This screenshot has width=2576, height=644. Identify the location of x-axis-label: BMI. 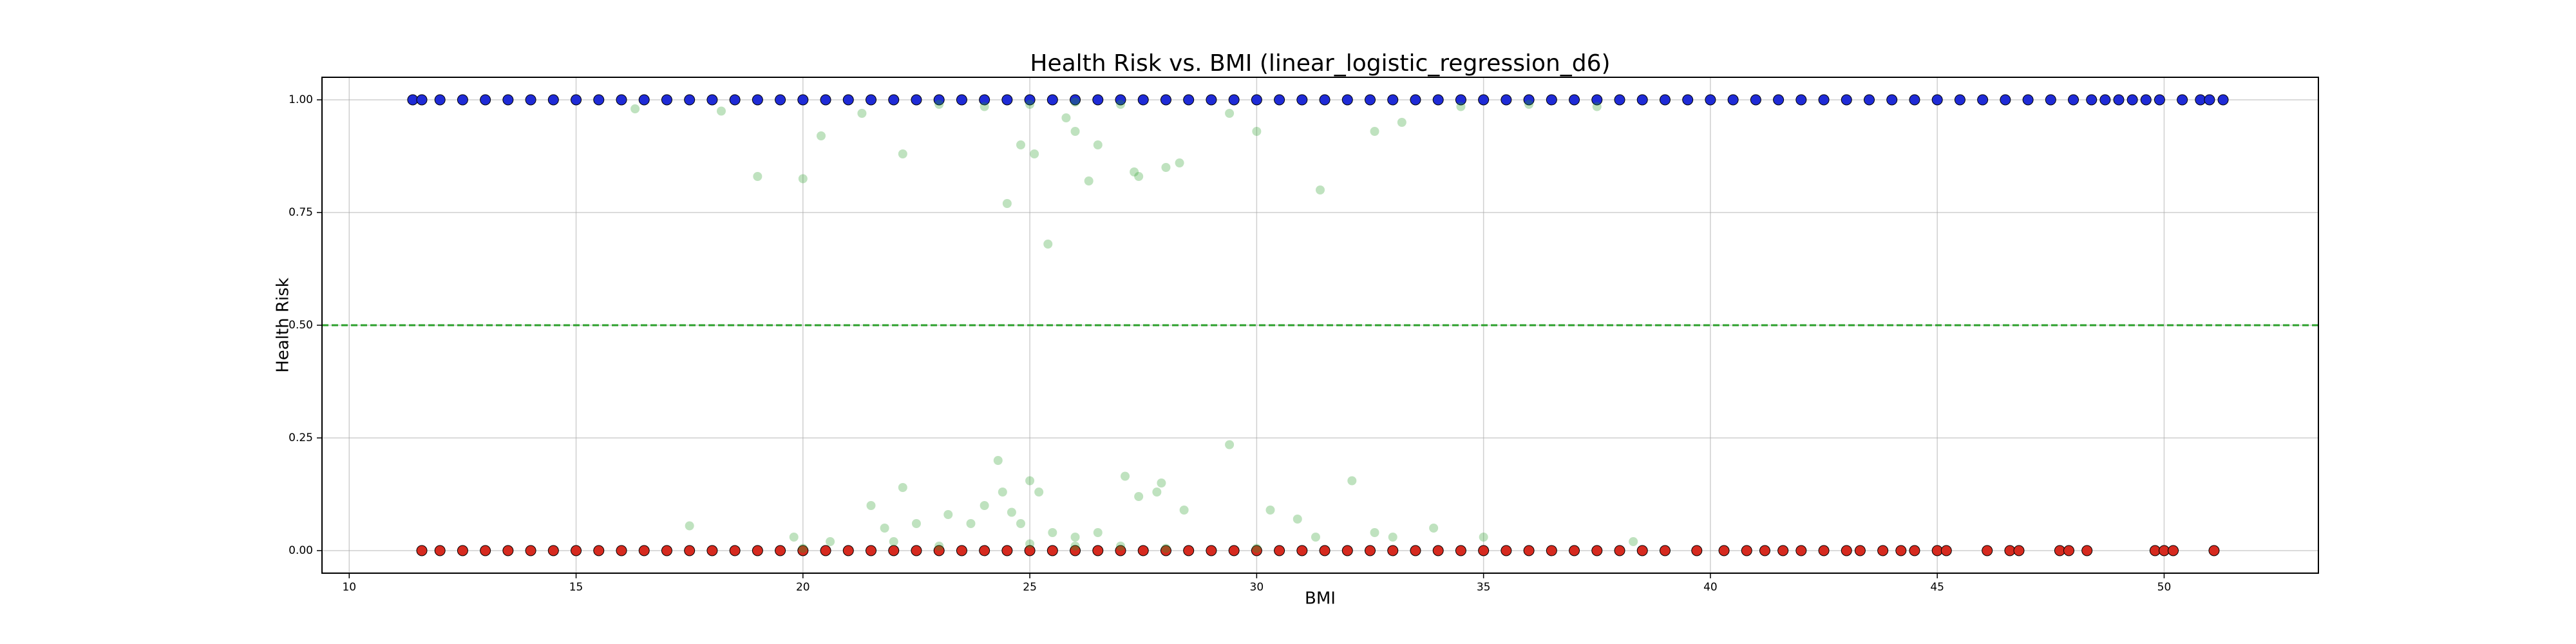
(1320, 599).